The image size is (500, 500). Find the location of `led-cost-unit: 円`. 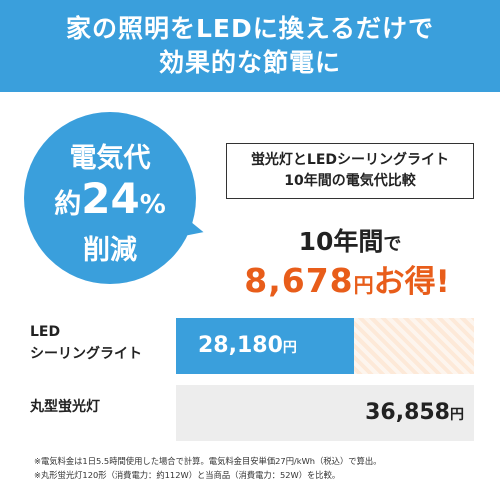

led-cost-unit: 円 is located at coordinates (289, 348).